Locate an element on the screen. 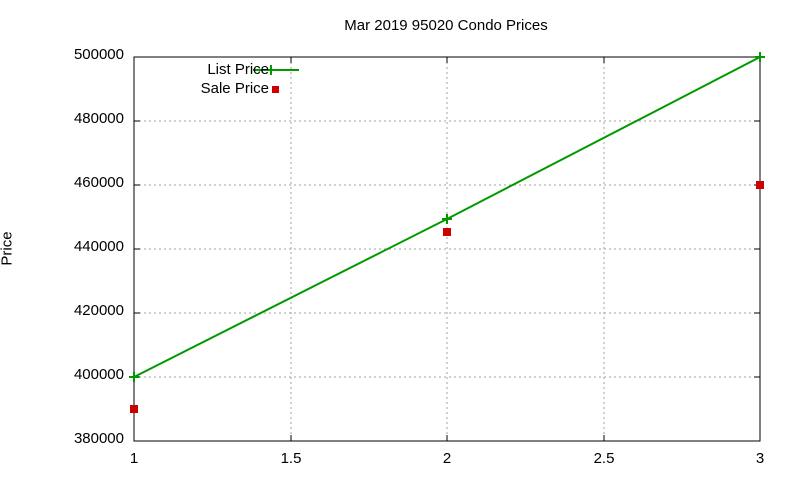  legend-samples is located at coordinates (276, 79).